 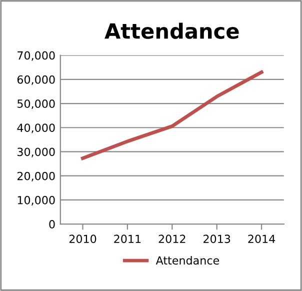 I want to click on y-tick-label: 70,000, so click(x=36, y=56).